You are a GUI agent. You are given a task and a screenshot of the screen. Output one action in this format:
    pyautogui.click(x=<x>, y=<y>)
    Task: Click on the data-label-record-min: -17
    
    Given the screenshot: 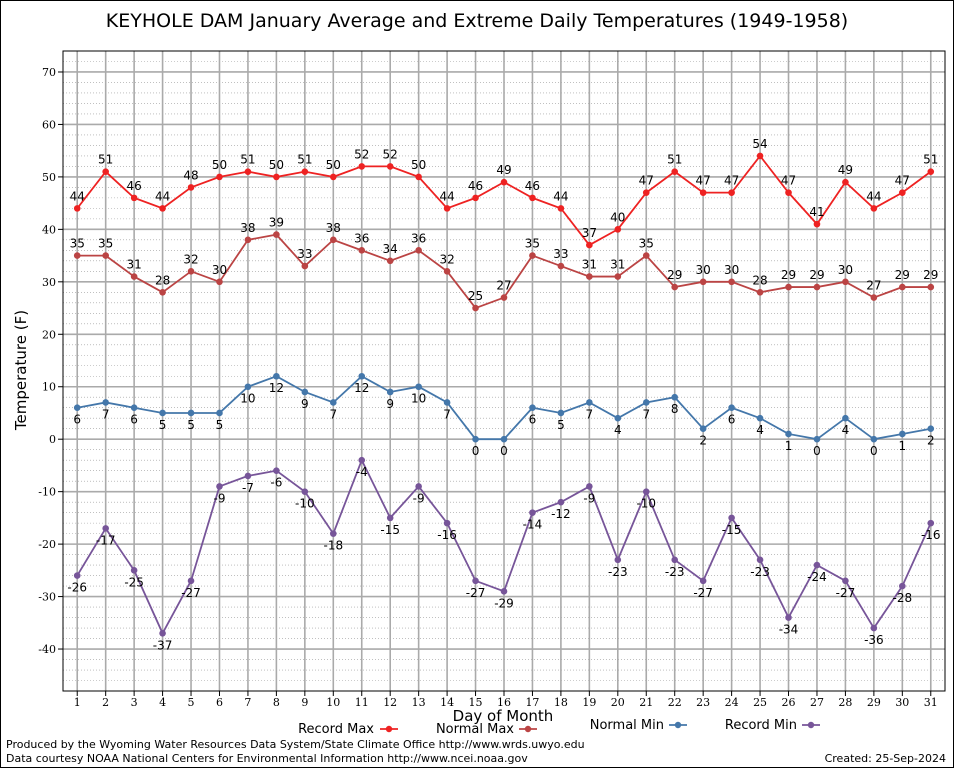 What is the action you would take?
    pyautogui.click(x=106, y=540)
    